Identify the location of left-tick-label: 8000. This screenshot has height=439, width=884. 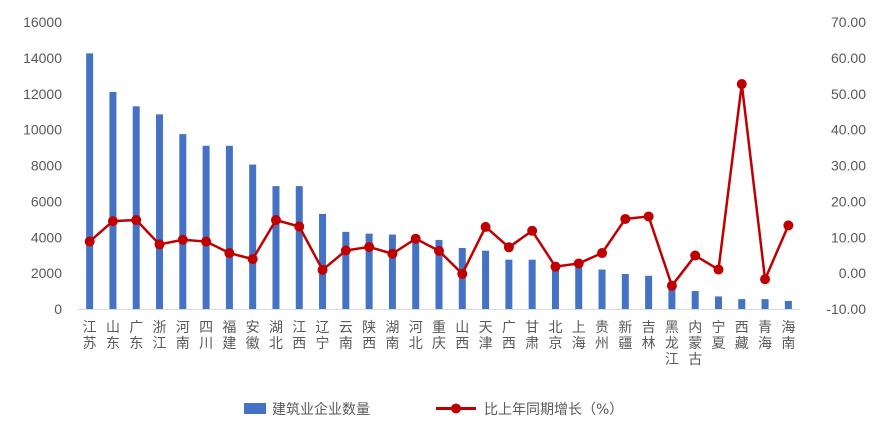
(46, 166).